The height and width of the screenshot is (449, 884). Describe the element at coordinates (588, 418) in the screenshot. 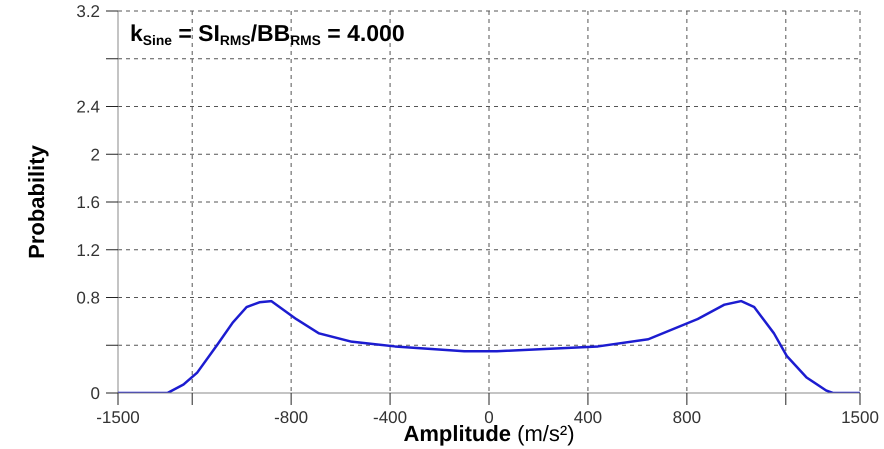

I see `x-tick-label: 400` at that location.